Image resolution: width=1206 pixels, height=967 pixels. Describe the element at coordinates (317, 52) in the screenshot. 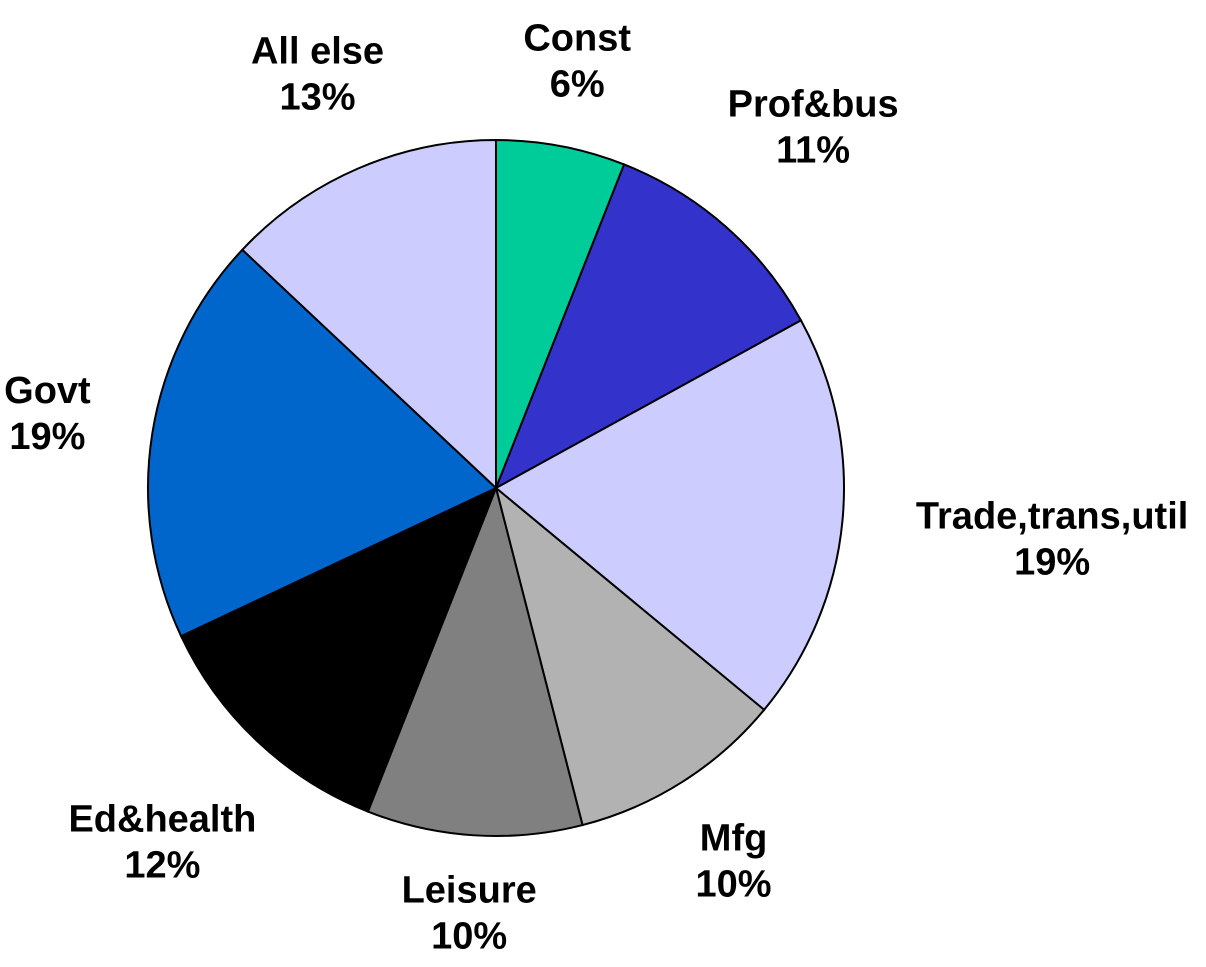

I see `slice-label: All else` at that location.